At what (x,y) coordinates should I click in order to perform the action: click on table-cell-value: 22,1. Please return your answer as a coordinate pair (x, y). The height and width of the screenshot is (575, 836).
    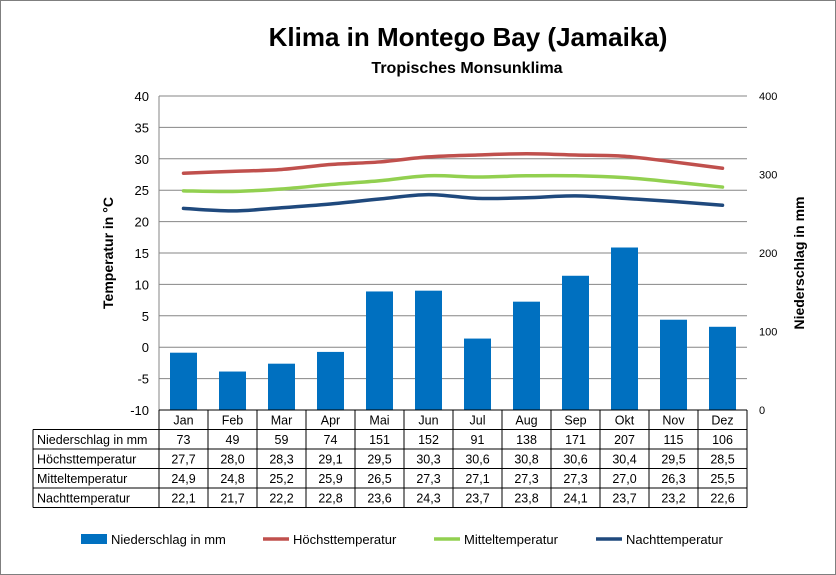
    Looking at the image, I should click on (183, 499).